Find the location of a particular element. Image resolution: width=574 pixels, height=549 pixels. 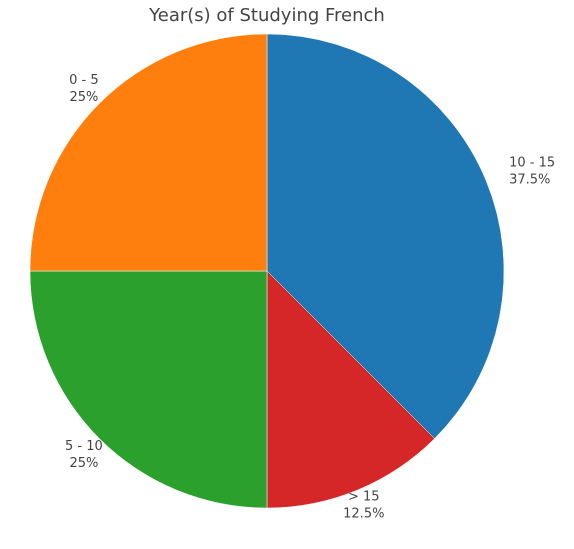

pie-slice-category-2: 5 - 10 is located at coordinates (84, 446).